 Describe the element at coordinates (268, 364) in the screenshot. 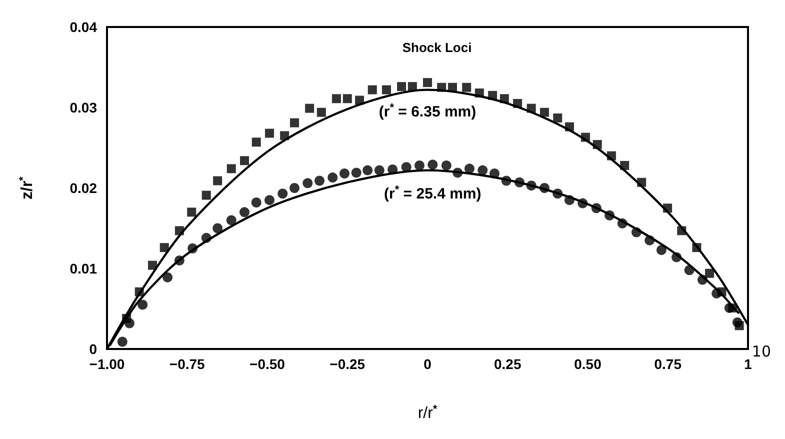

I see `x-tick-label: −0.50` at that location.